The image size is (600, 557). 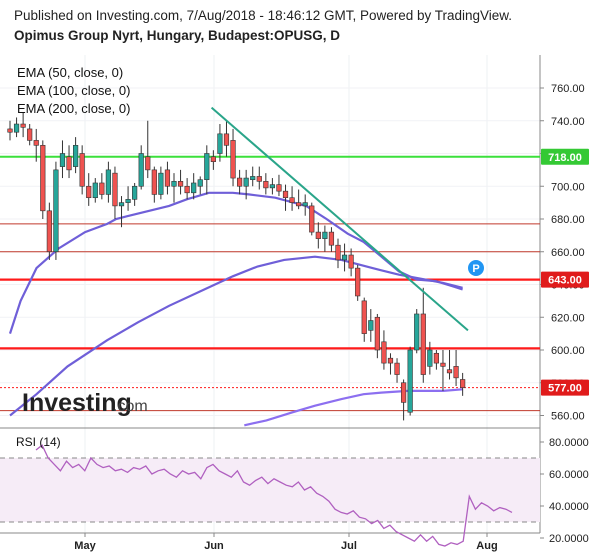 I want to click on logo-suffix: .com, so click(x=130, y=406).